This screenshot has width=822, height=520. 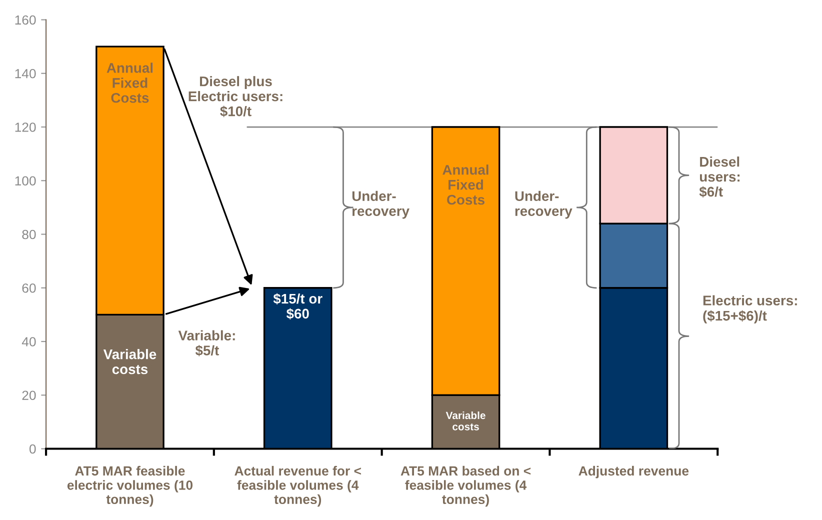 I want to click on annotation: Electric users: ($15+$6)/t, so click(x=750, y=309).